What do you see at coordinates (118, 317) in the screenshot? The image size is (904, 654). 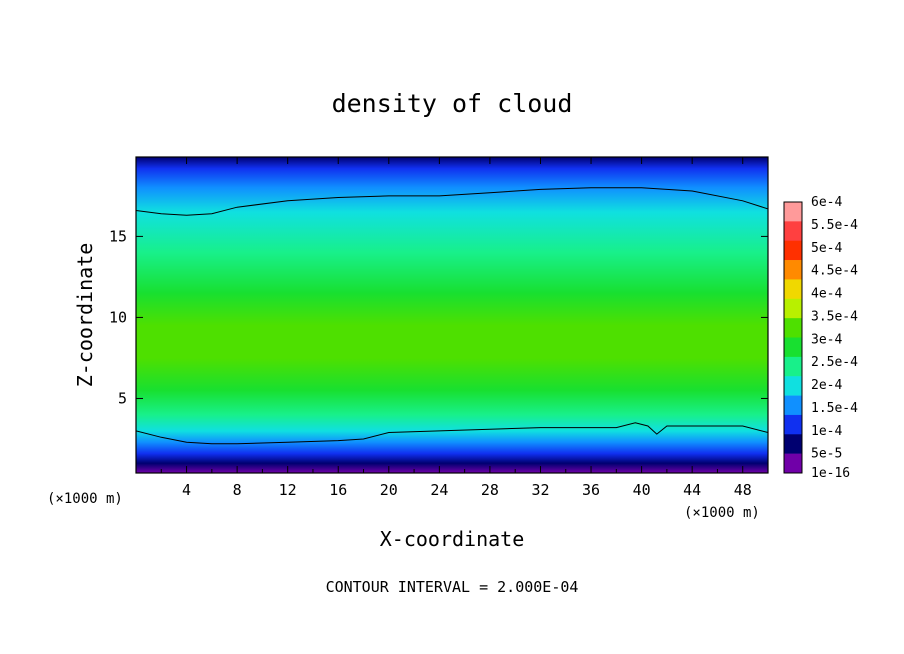 I see `z-tick-label: 10` at bounding box center [118, 317].